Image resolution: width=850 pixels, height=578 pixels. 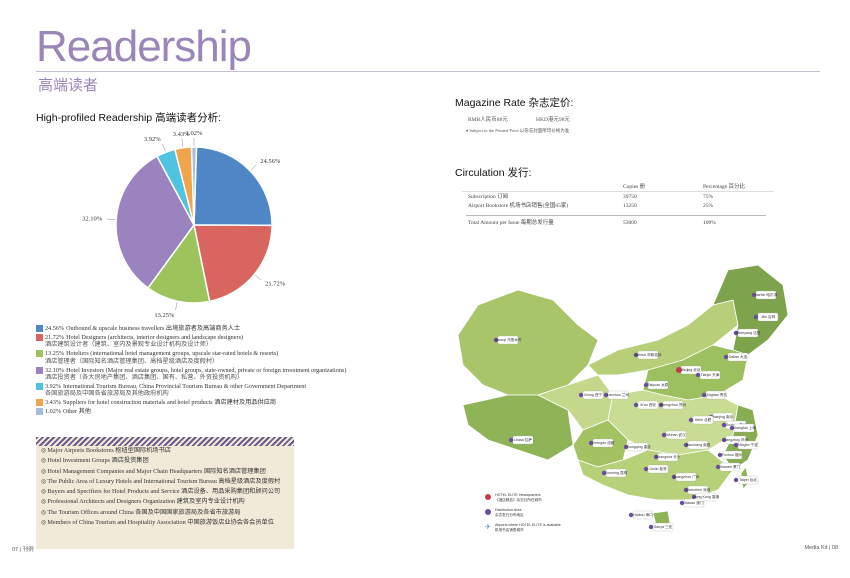 What do you see at coordinates (55, 370) in the screenshot?
I see `legend-pct: 32.10%` at bounding box center [55, 370].